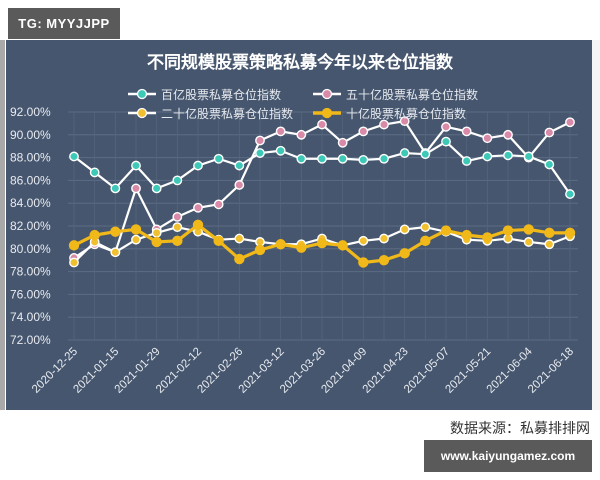 The image size is (600, 480). I want to click on legend-item: 五十亿股票私募仓位指数, so click(395, 94).